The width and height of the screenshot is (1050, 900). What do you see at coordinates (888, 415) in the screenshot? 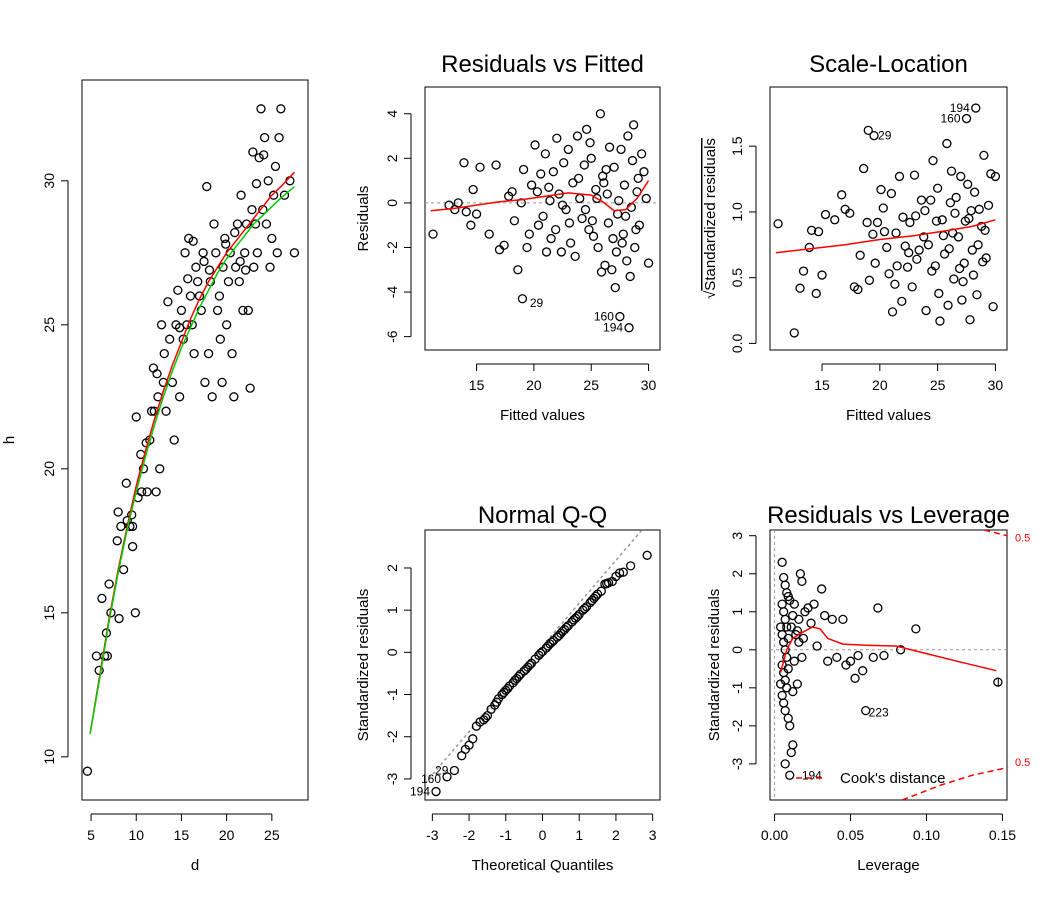
I see `x-axis-label: Fitted values` at bounding box center [888, 415].